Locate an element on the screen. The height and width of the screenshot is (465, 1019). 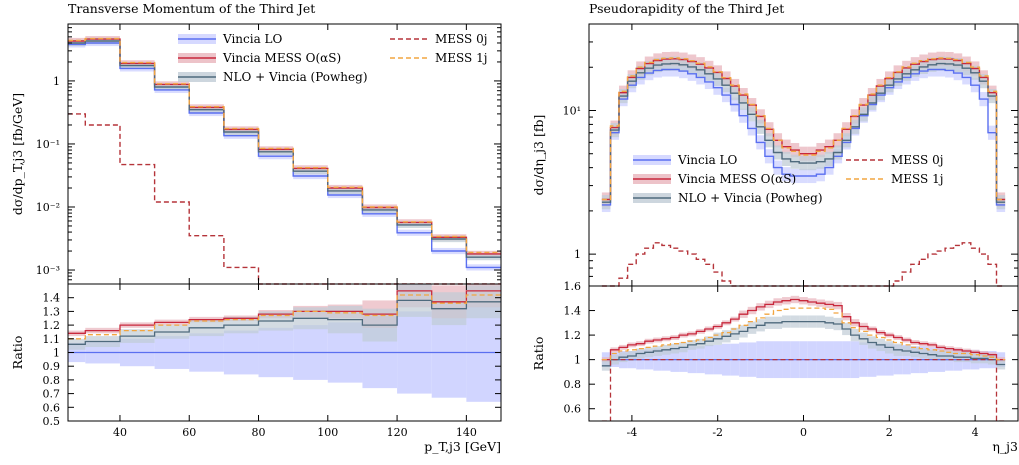
x-tick-label: 80 is located at coordinates (259, 432).